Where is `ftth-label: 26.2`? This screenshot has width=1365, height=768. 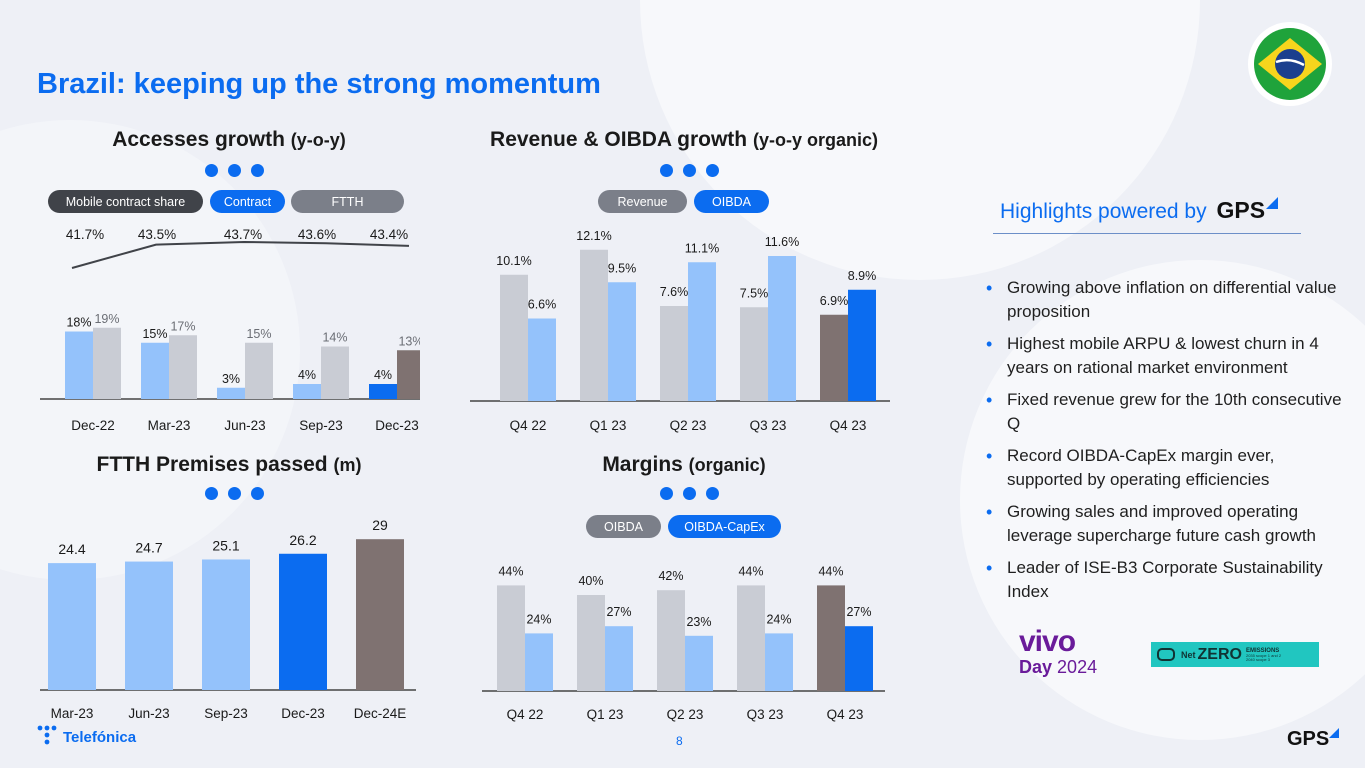 ftth-label: 26.2 is located at coordinates (302, 540).